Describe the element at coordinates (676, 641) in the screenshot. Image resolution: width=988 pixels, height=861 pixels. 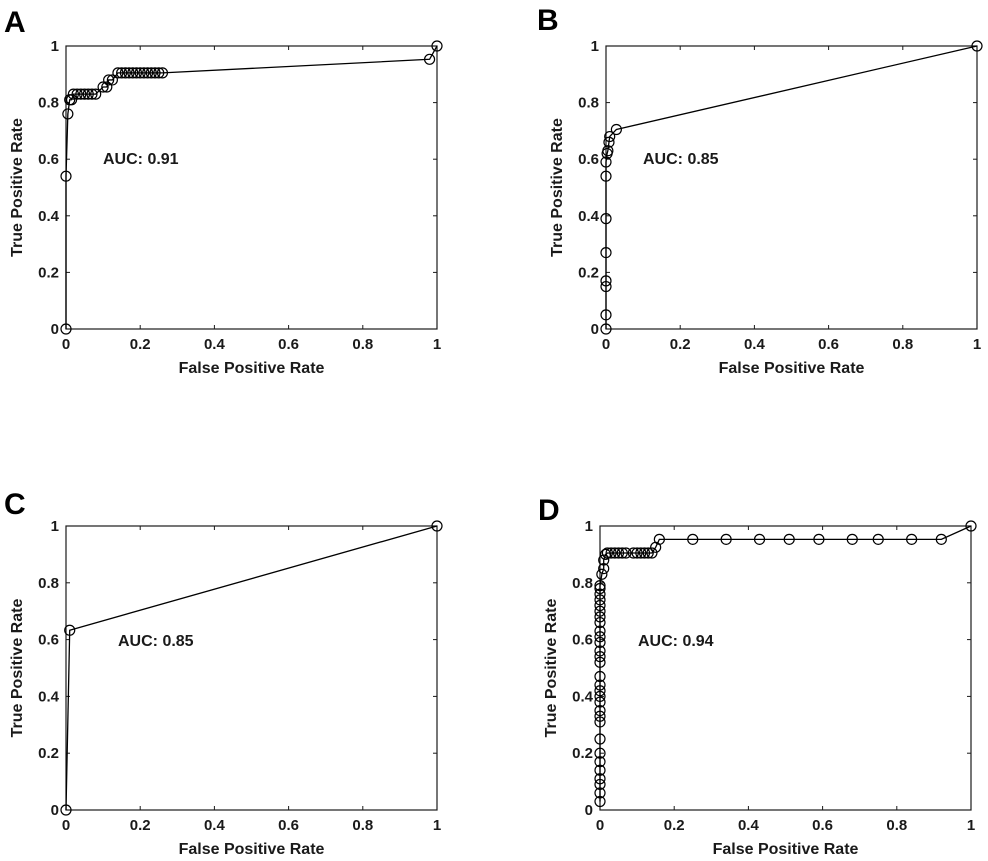
I see `auc-annotation: AUC: 0.94` at that location.